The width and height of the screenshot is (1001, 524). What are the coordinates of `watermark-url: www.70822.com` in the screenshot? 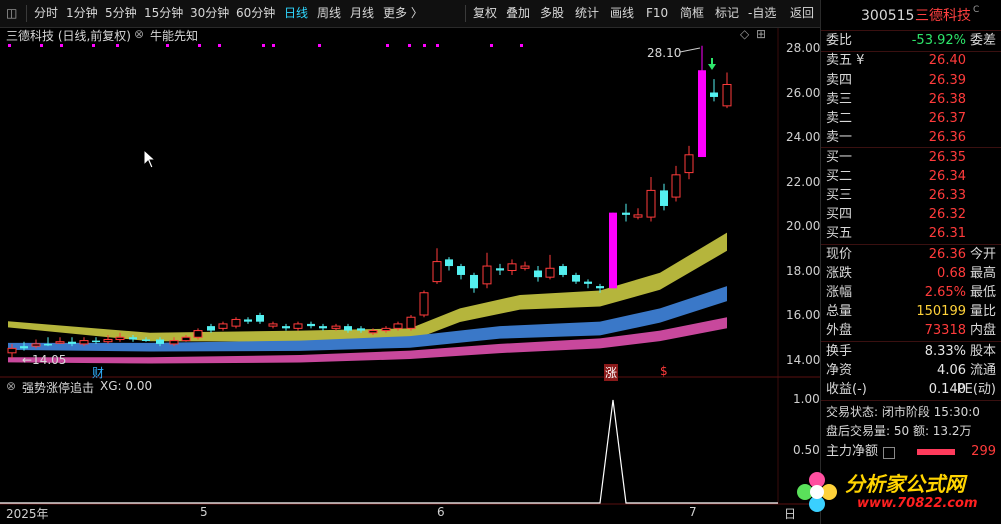 It's located at (917, 503).